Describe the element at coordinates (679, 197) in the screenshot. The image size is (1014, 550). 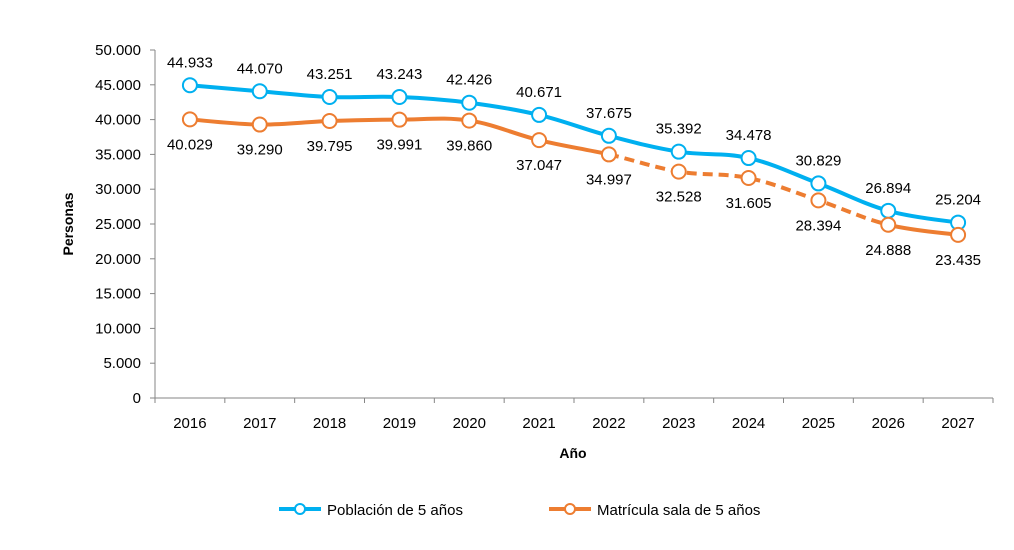
I see `data-label: 32.528` at that location.